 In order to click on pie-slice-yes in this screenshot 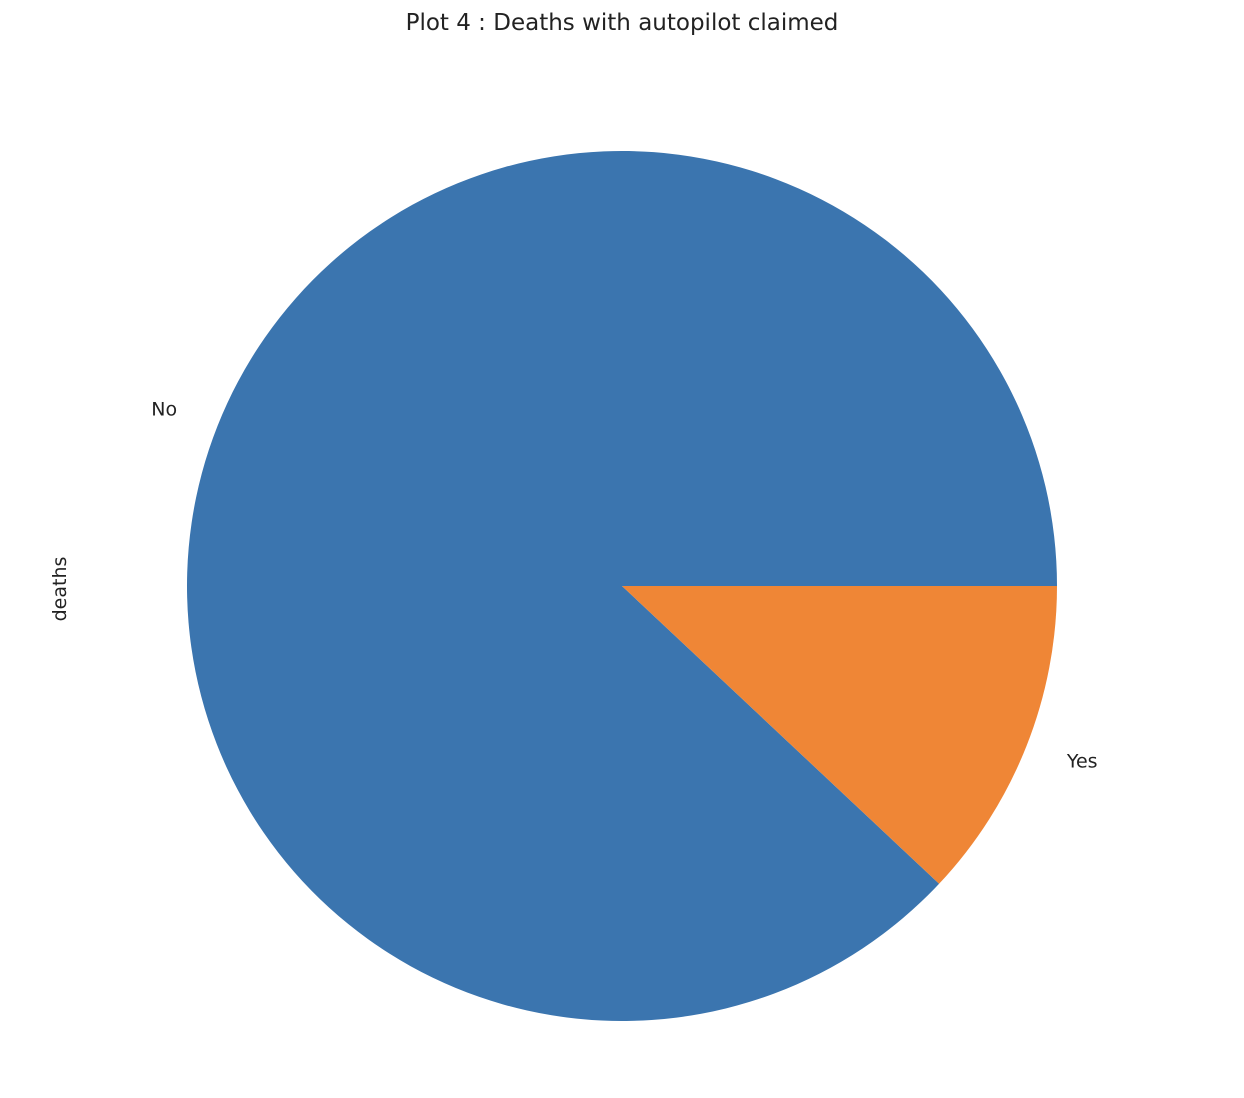, I will do `click(839, 735)`.